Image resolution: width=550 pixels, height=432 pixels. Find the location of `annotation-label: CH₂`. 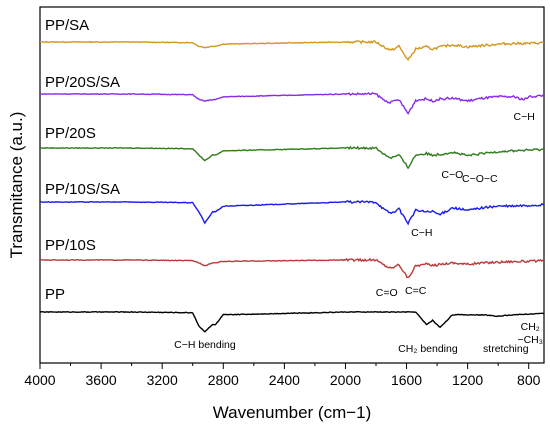

annotation-label: CH₂ is located at coordinates (530, 327).